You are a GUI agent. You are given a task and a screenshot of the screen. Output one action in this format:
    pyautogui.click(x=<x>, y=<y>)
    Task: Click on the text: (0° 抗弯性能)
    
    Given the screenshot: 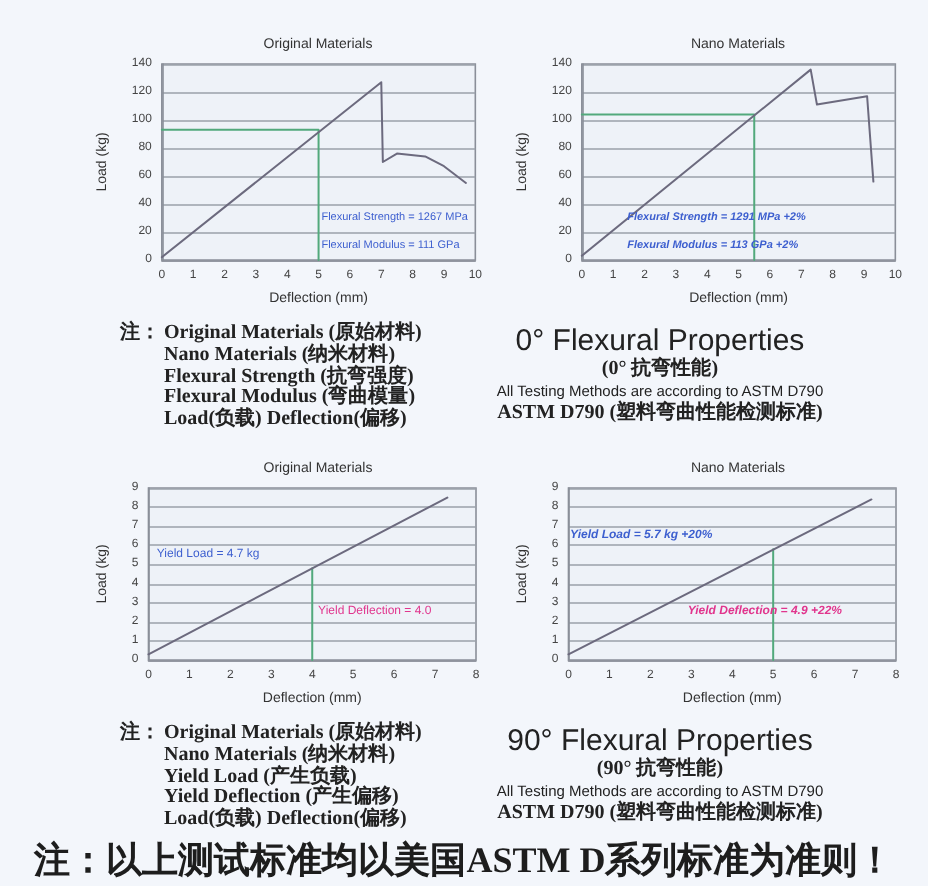 What is the action you would take?
    pyautogui.click(x=659, y=370)
    